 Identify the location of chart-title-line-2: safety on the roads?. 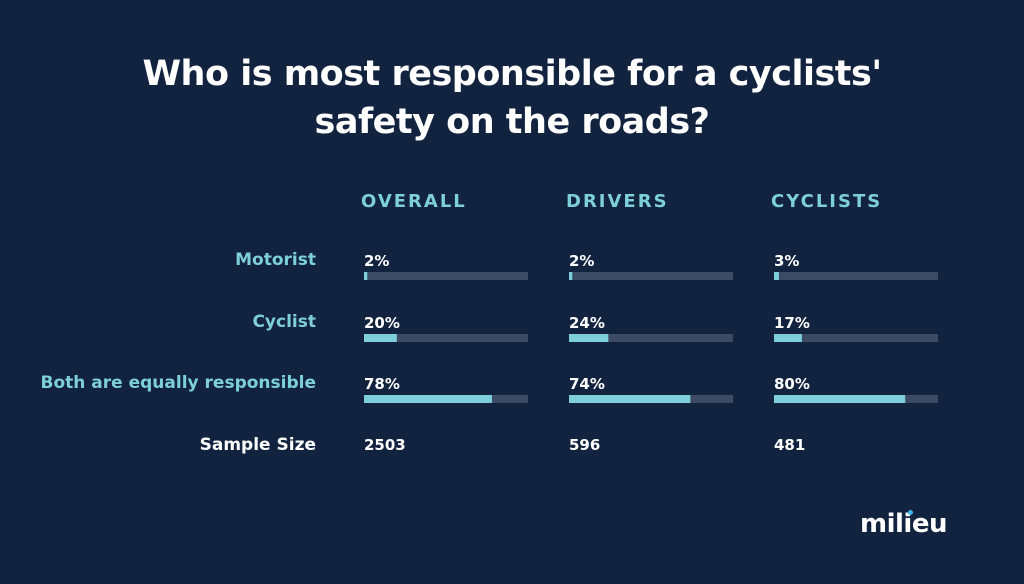
(512, 122).